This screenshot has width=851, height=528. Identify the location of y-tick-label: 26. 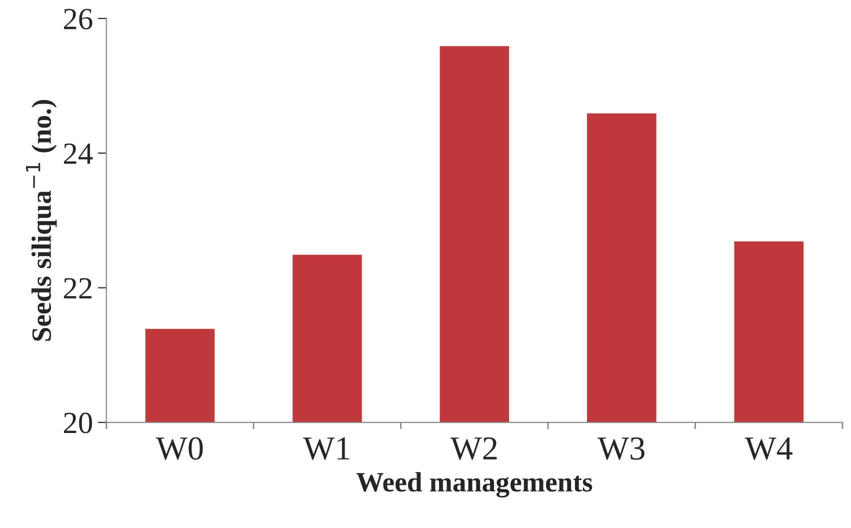
(78, 19).